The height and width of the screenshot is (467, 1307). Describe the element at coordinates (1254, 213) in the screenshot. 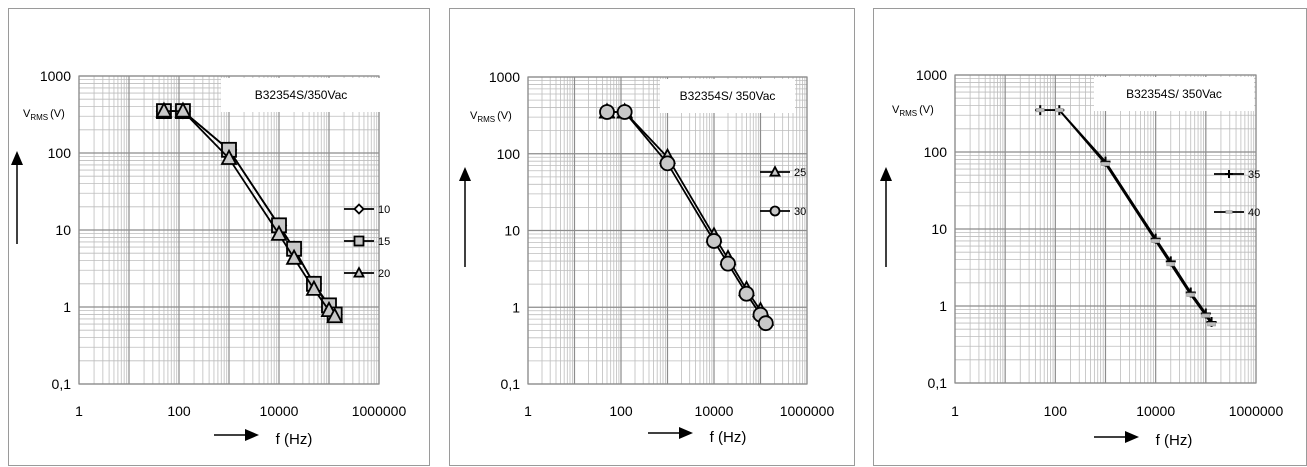

I see `legend-label: 40` at that location.